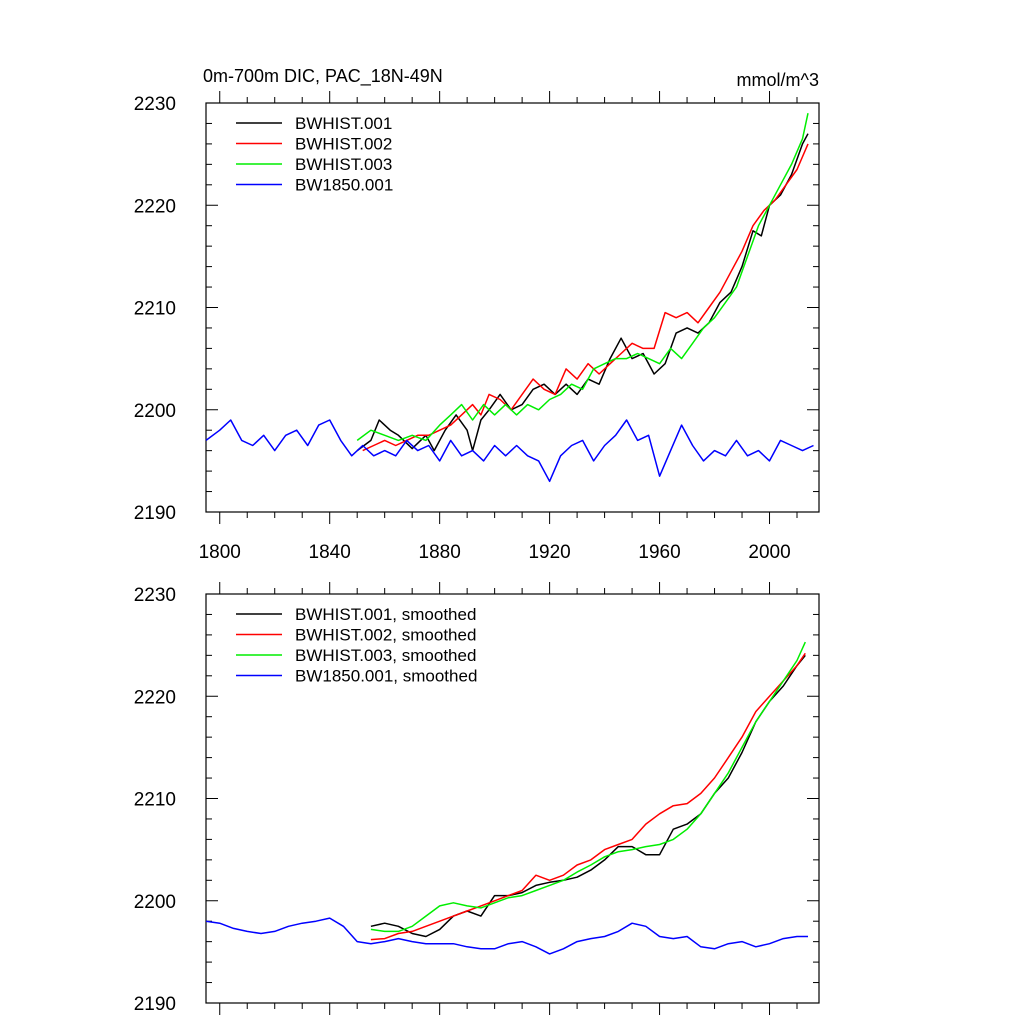 The width and height of the screenshot is (1024, 1024). I want to click on legend-label: BWHIST.002, so click(343, 144).